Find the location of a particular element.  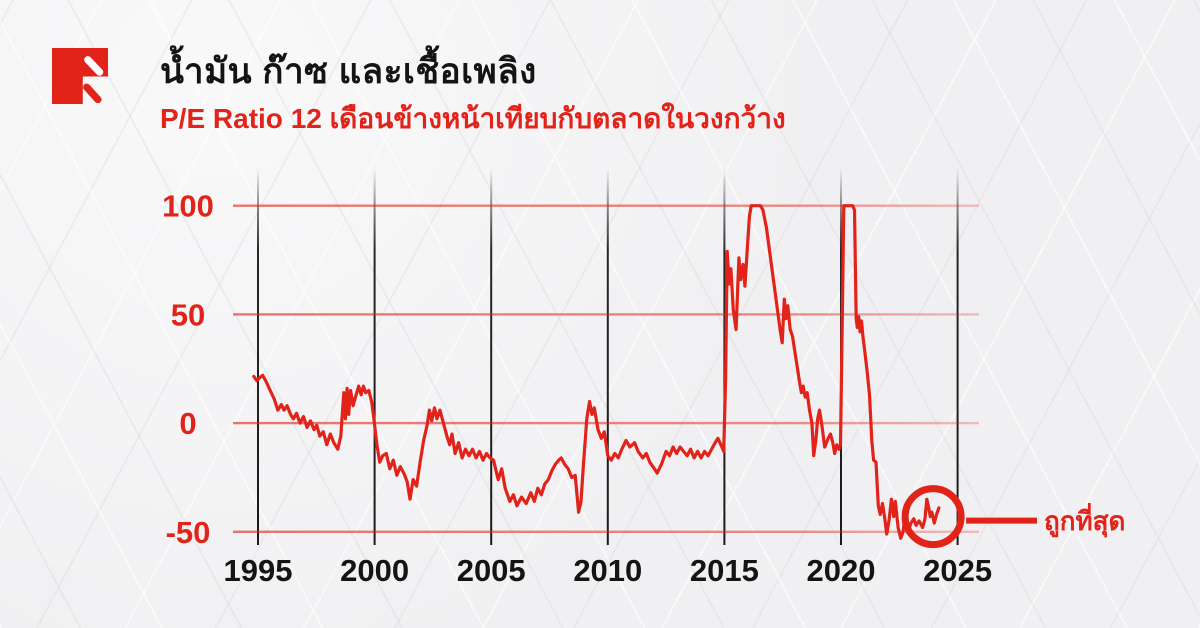

x-tick-label: 2010 is located at coordinates (607, 570).